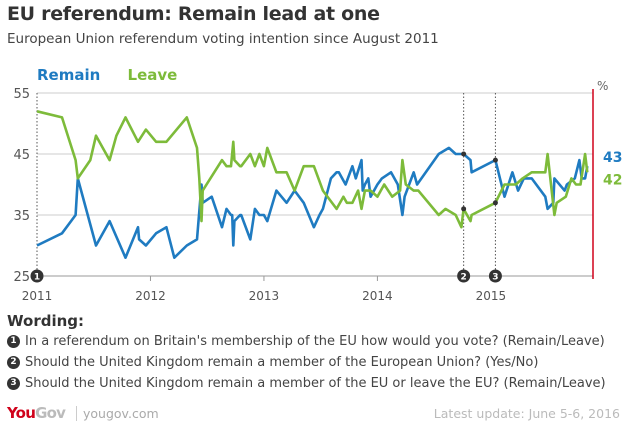 The height and width of the screenshot is (430, 630). Describe the element at coordinates (69, 75) in the screenshot. I see `legend-remain: Remain` at that location.